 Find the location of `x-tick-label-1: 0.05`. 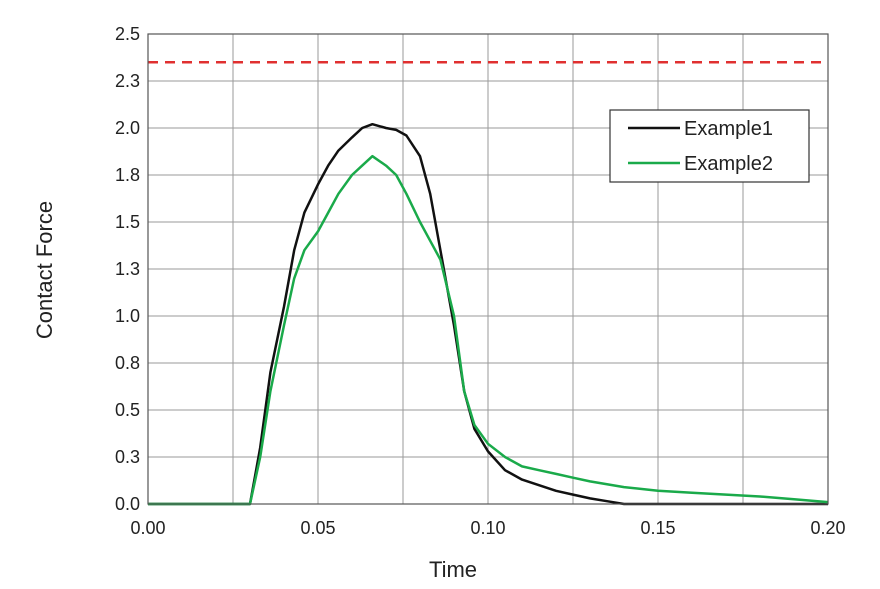

x-tick-label-1: 0.05 is located at coordinates (317, 528).